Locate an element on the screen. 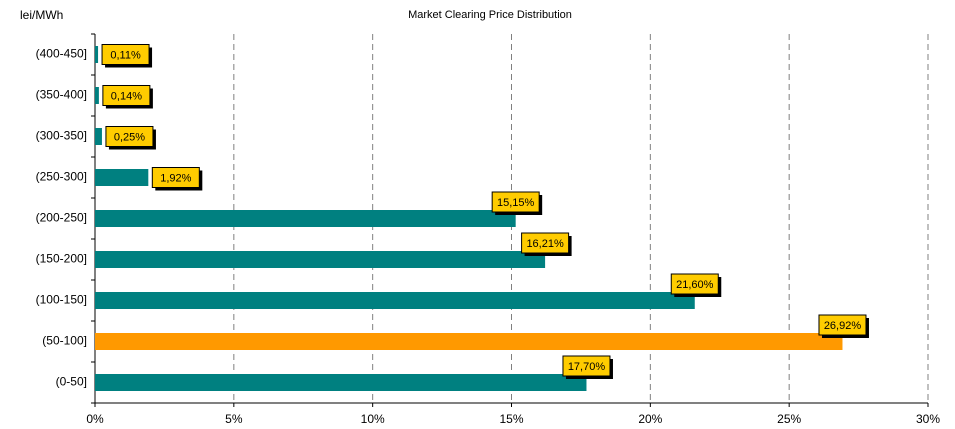  y-tick-label: (300-350] is located at coordinates (61, 136).